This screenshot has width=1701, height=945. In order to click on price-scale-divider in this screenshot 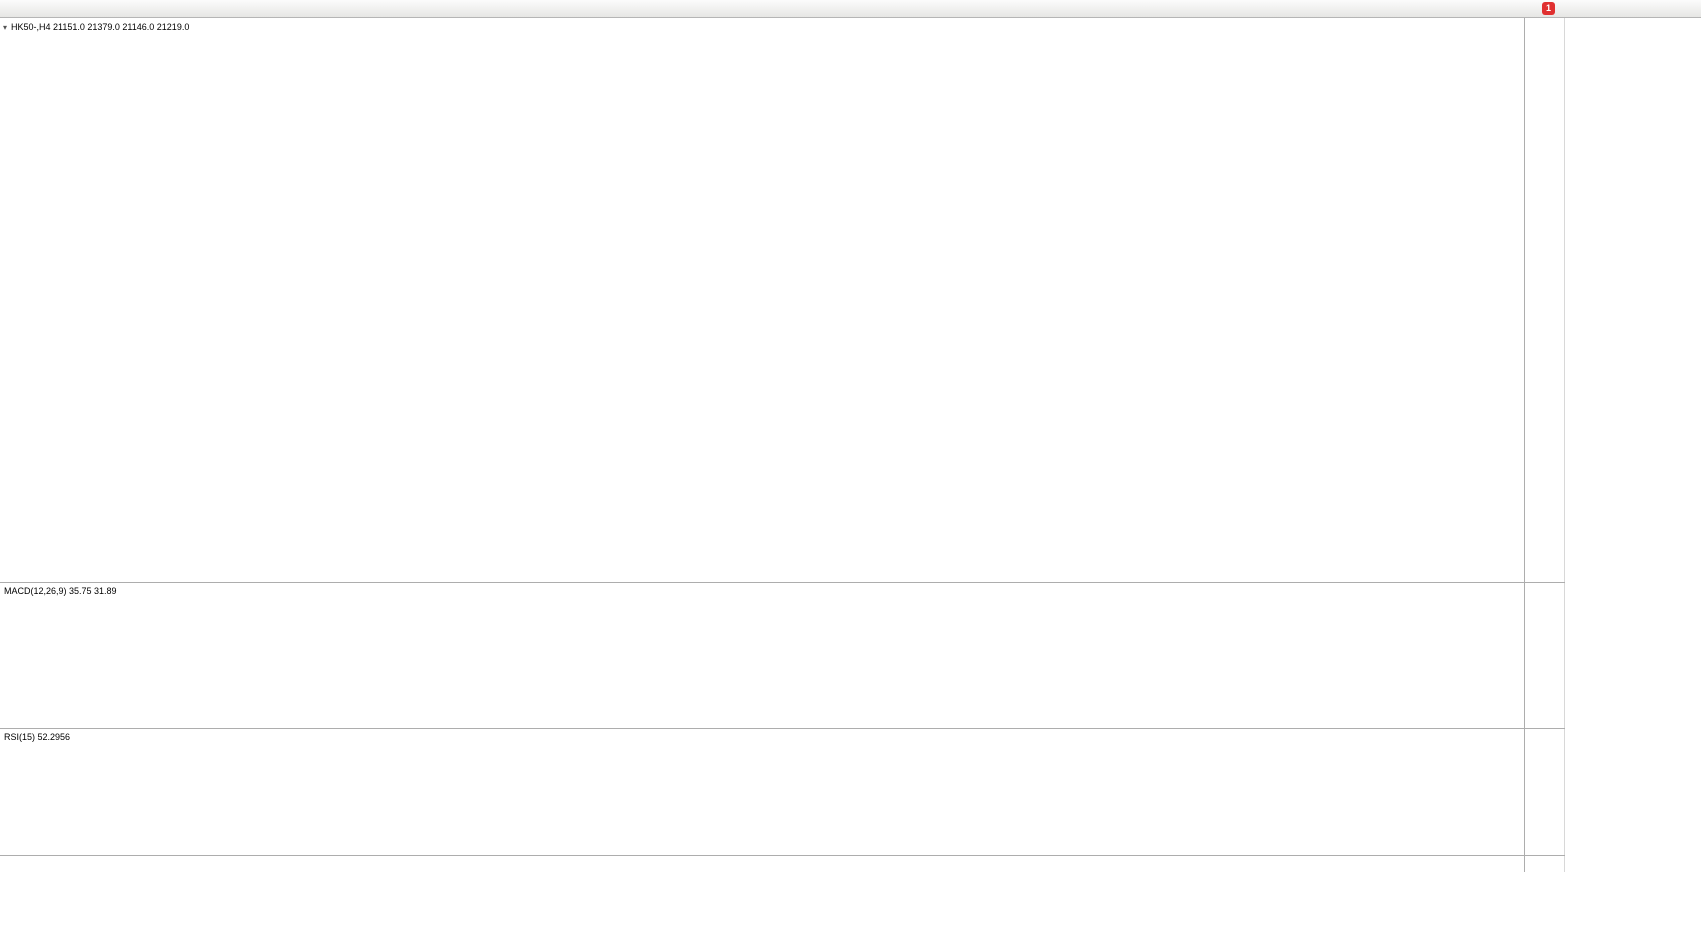, I will do `click(1524, 445)`.